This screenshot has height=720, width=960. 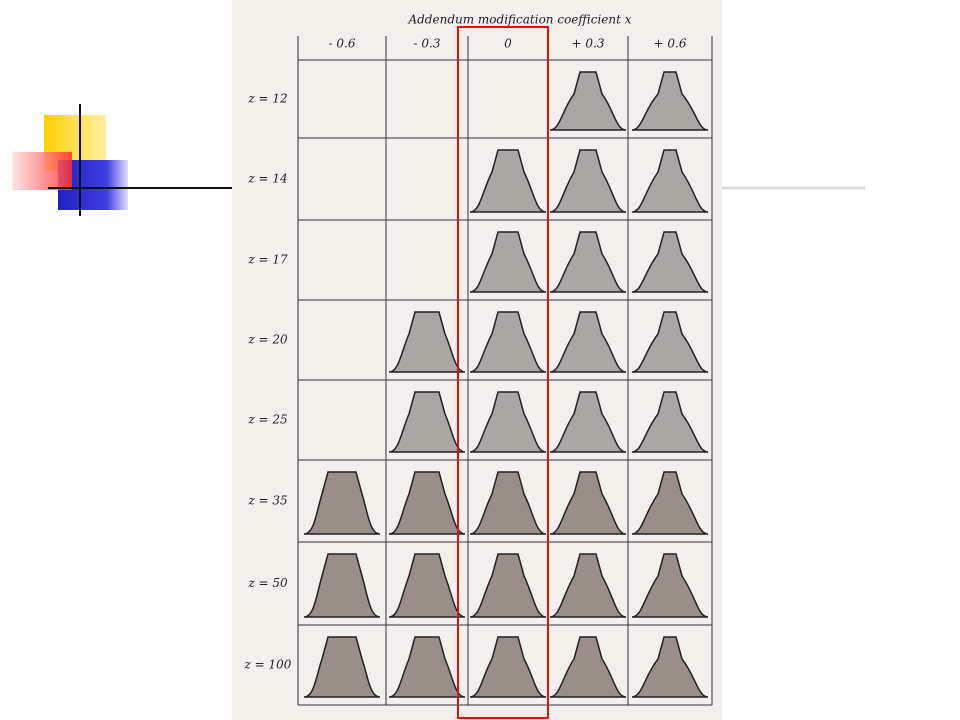 What do you see at coordinates (267, 179) in the screenshot?
I see `row-label: z = 14` at bounding box center [267, 179].